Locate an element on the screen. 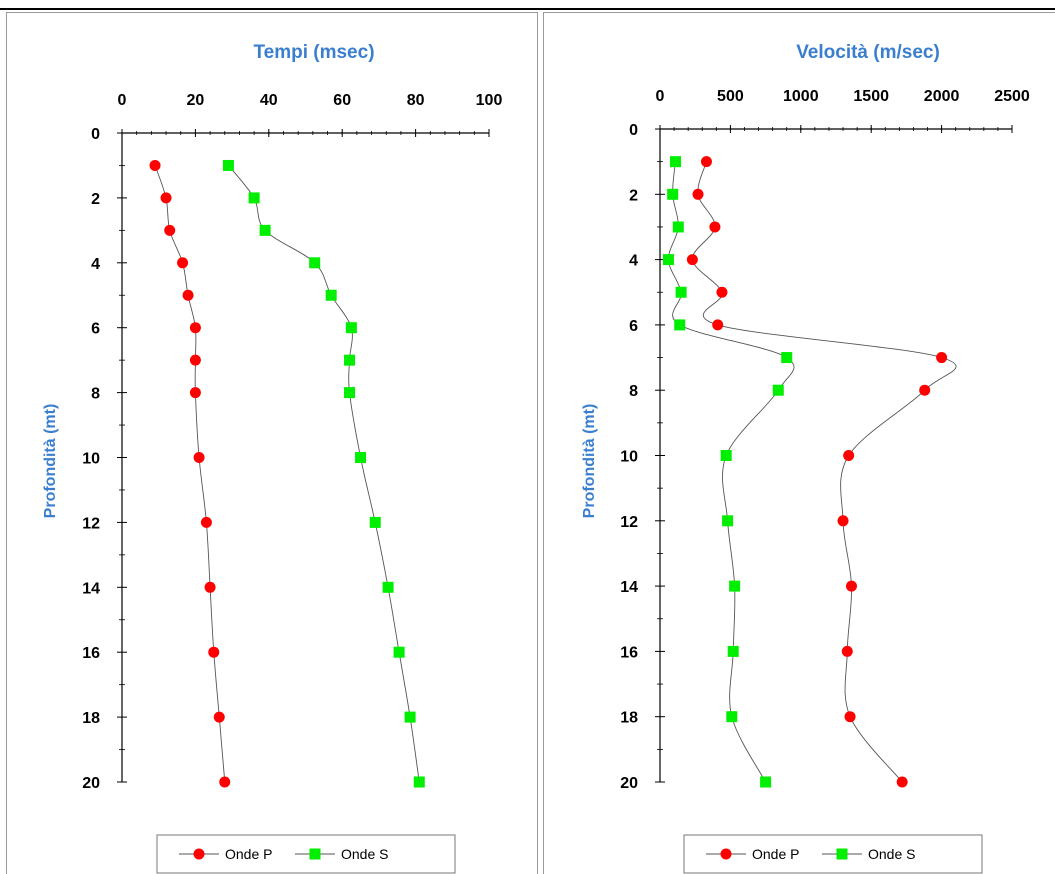 Image resolution: width=1055 pixels, height=874 pixels. x-tick-label: 1500 is located at coordinates (871, 96).